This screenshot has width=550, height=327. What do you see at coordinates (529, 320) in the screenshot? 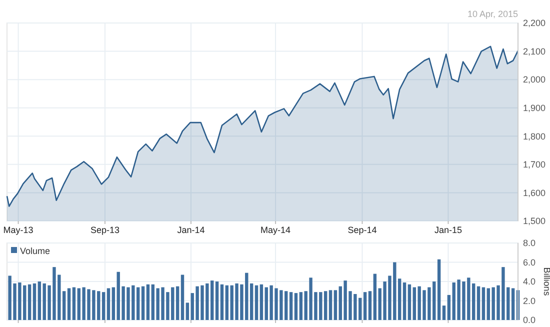
I see `y-tick-label: 0.0` at bounding box center [529, 320].